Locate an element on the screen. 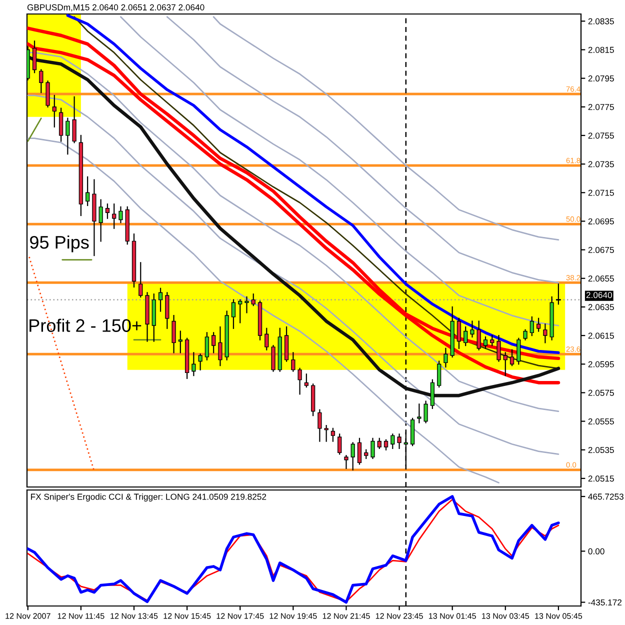  x-tick-label: 13 Nov 03:45 is located at coordinates (506, 616).